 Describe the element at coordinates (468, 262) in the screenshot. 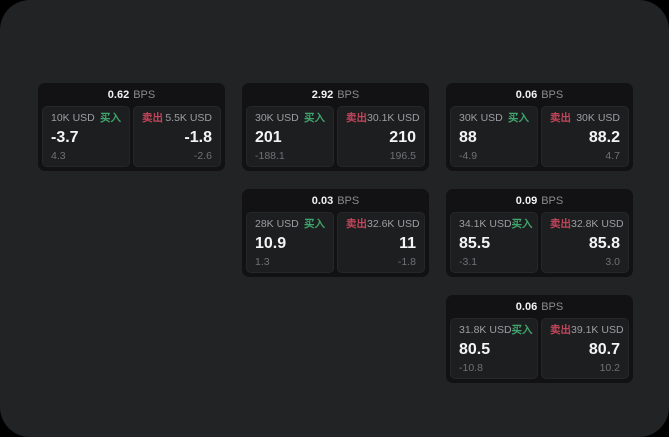

I see `buy-change: -3.1` at that location.